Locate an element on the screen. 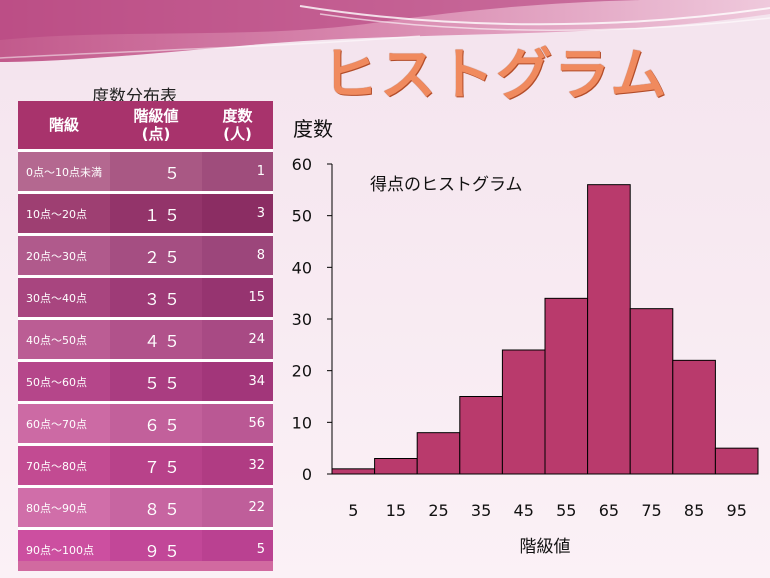  class-value-cell: １５ is located at coordinates (156, 213).